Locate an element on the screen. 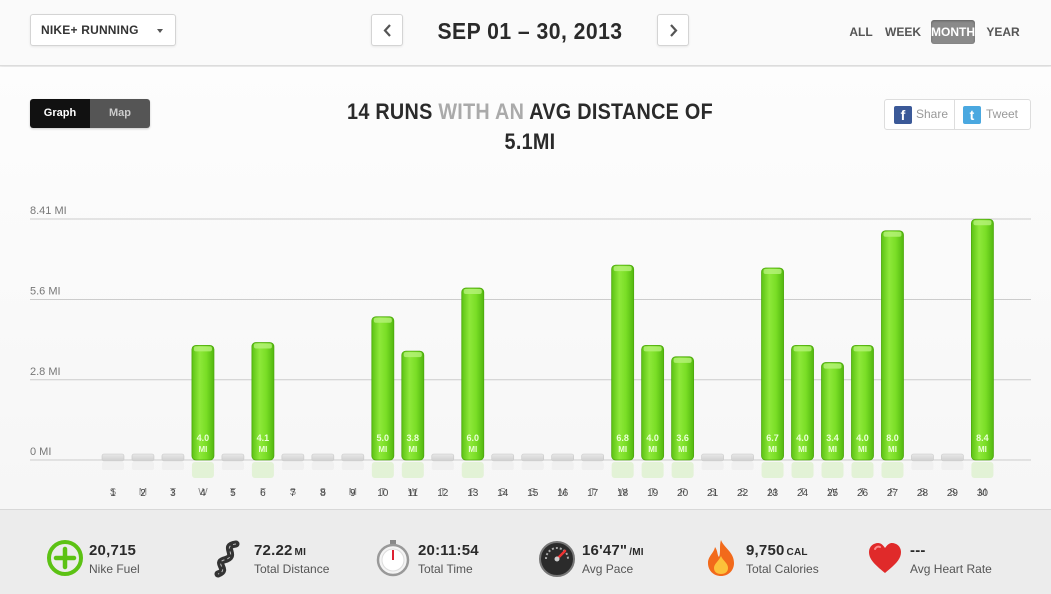 The height and width of the screenshot is (594, 1051). previous-period-button is located at coordinates (387, 30).